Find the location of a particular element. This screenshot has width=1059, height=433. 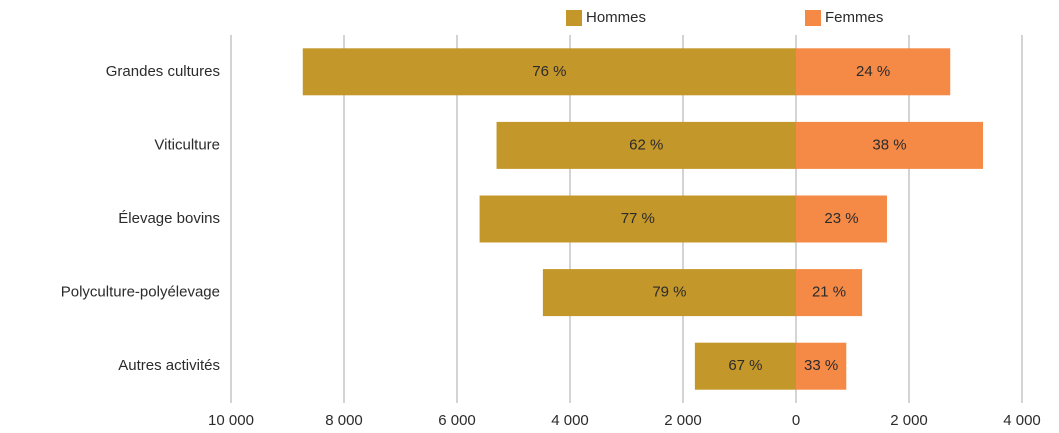

bar-label: 33 % is located at coordinates (821, 365).